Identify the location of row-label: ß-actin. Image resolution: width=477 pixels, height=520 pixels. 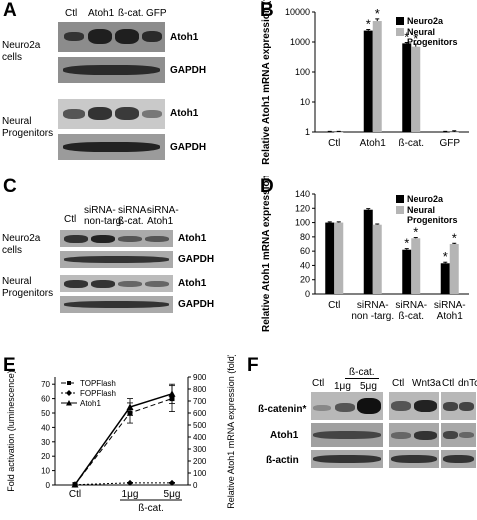
(282, 460).